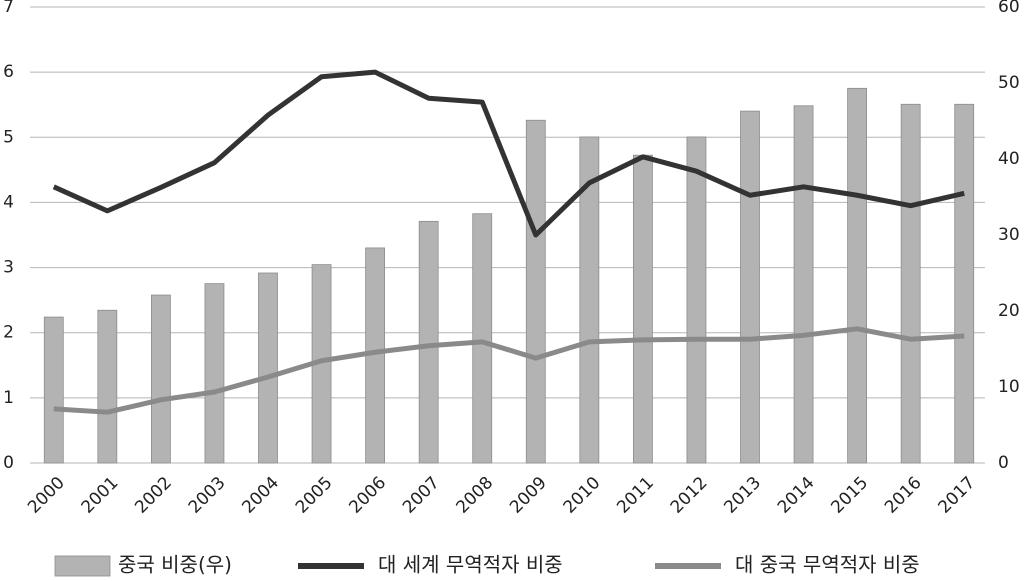 The width and height of the screenshot is (1024, 581). I want to click on y-tick-label: 3, so click(8, 268).